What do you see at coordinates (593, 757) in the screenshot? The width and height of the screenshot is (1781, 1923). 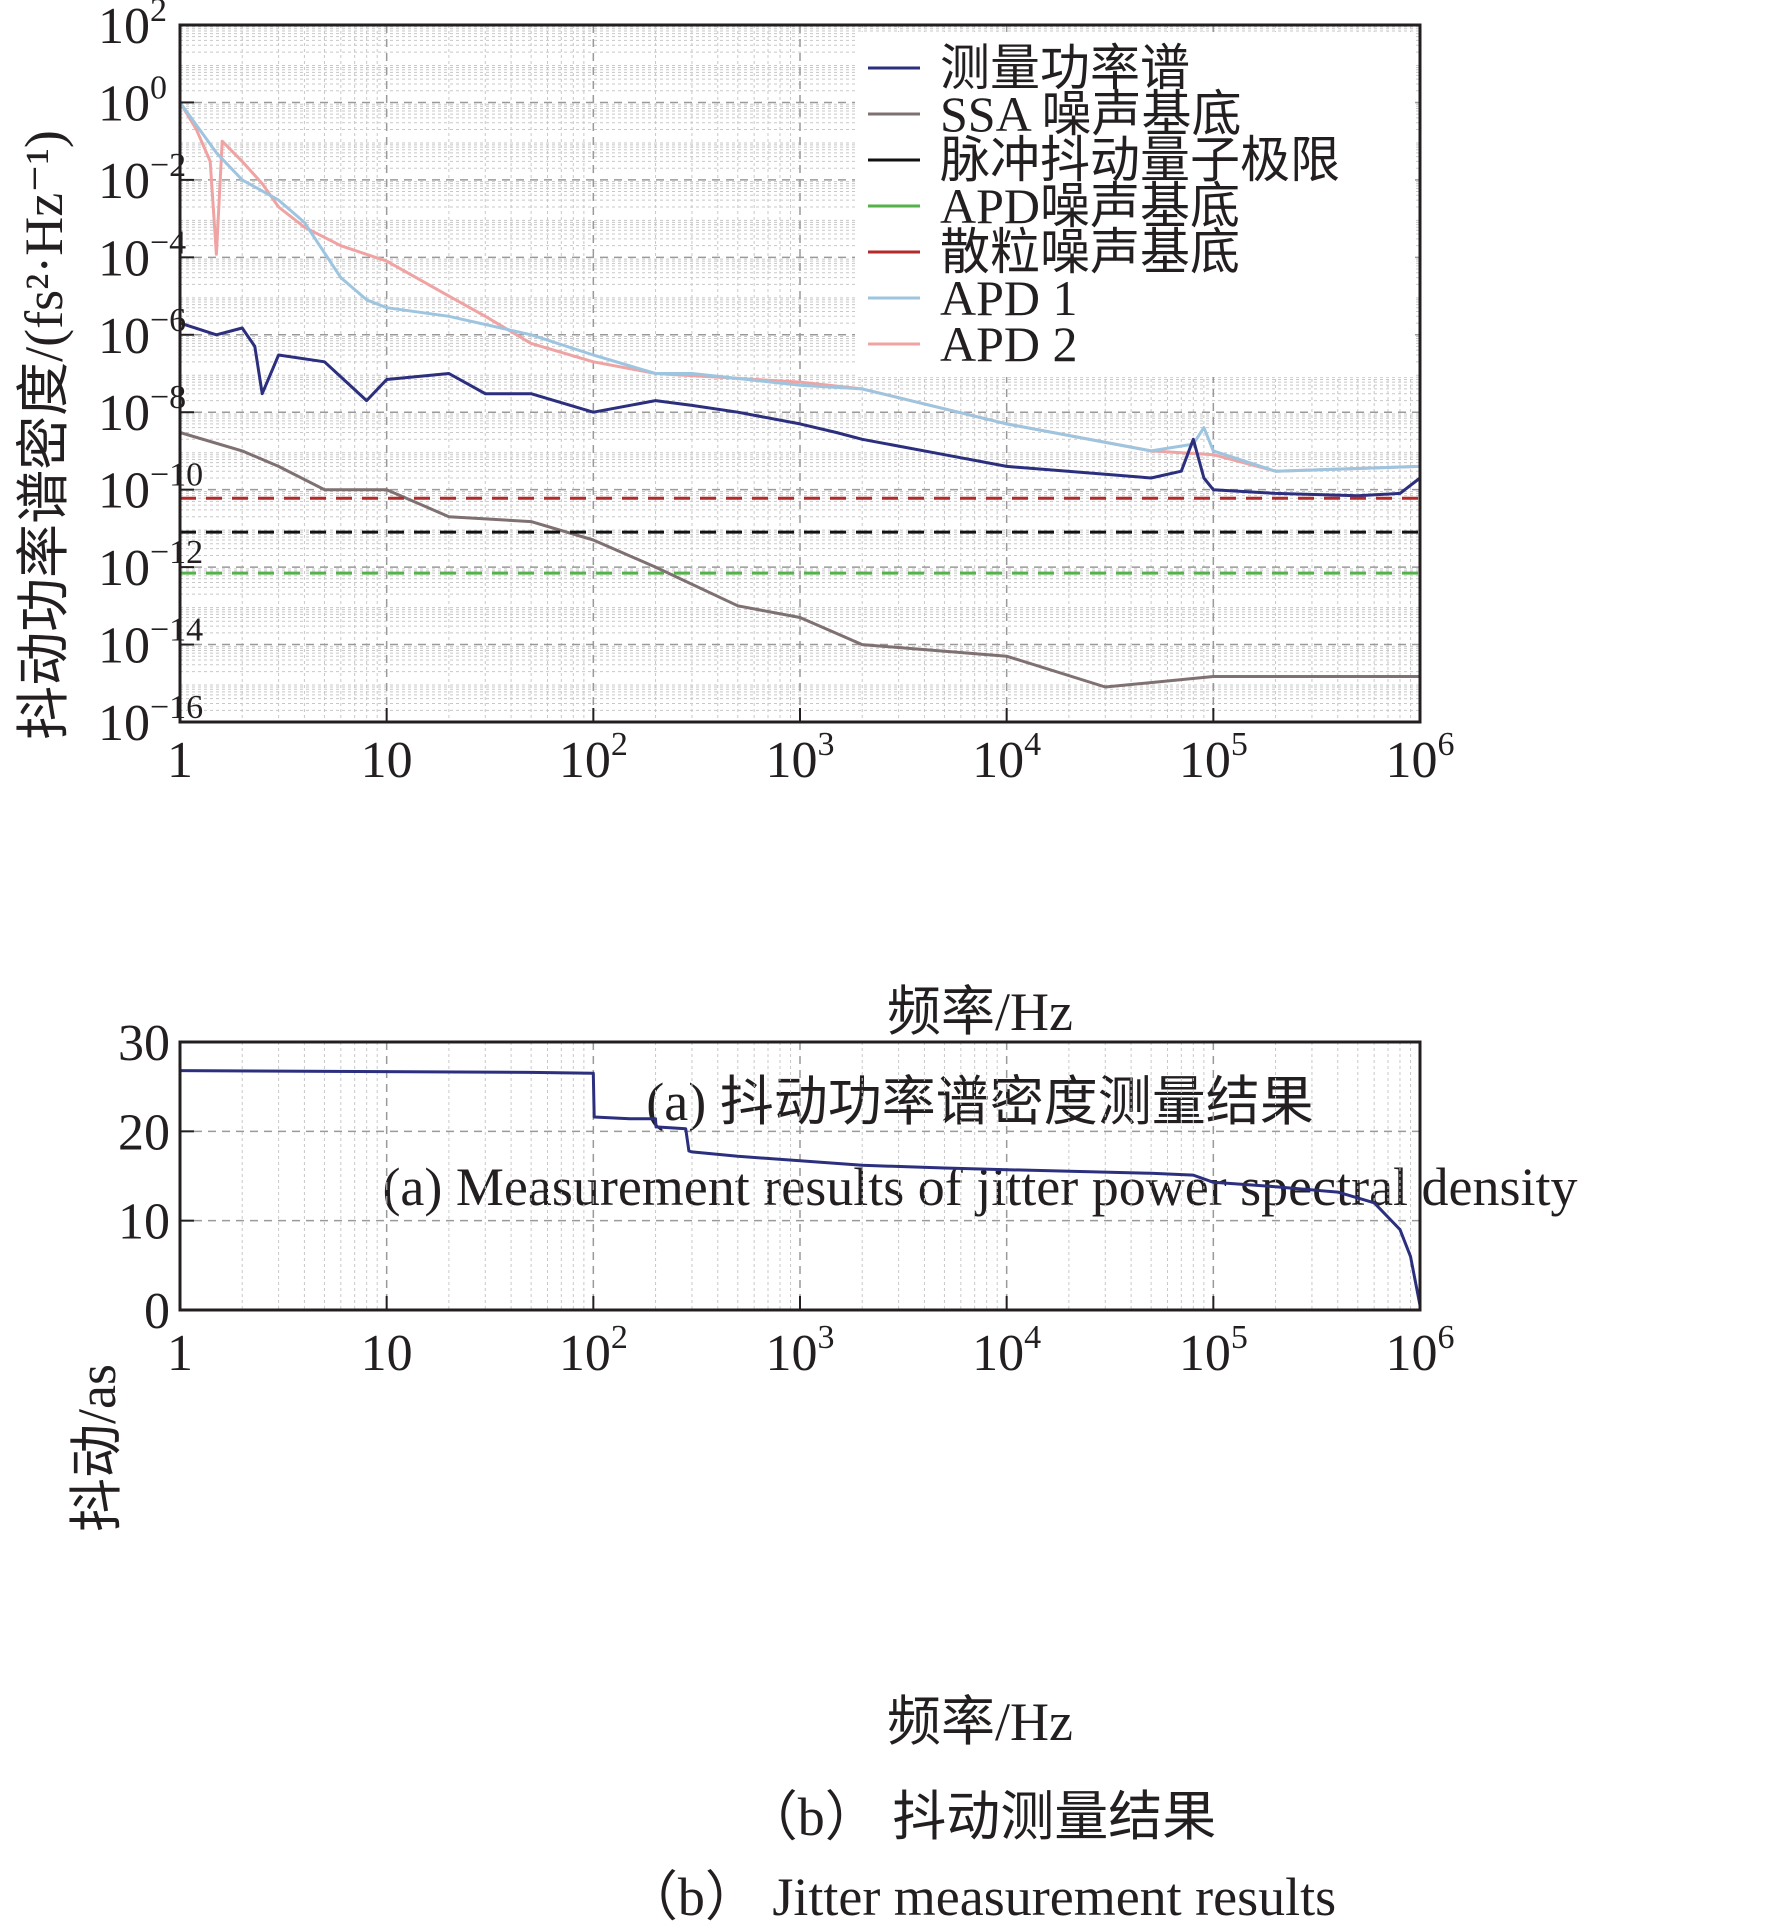 I see `chart-a-x-tick-label: 10²` at bounding box center [593, 757].